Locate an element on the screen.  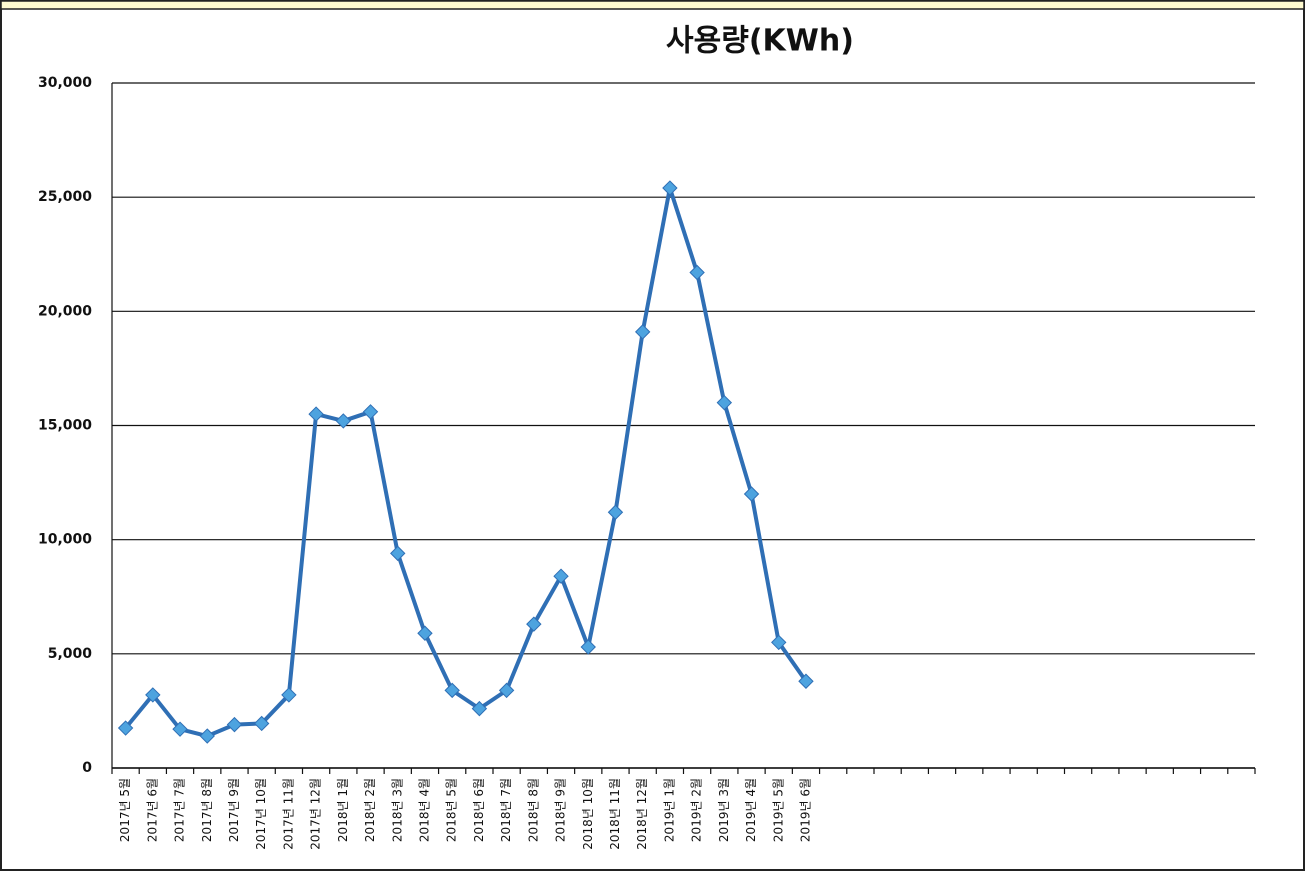
x-tick-label: 2017년 11월 is located at coordinates (288, 814).